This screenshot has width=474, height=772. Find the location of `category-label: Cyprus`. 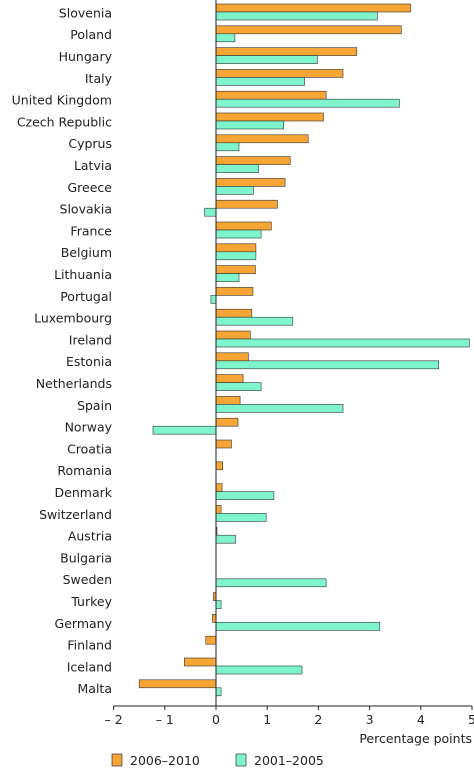

category-label: Cyprus is located at coordinates (90, 143).